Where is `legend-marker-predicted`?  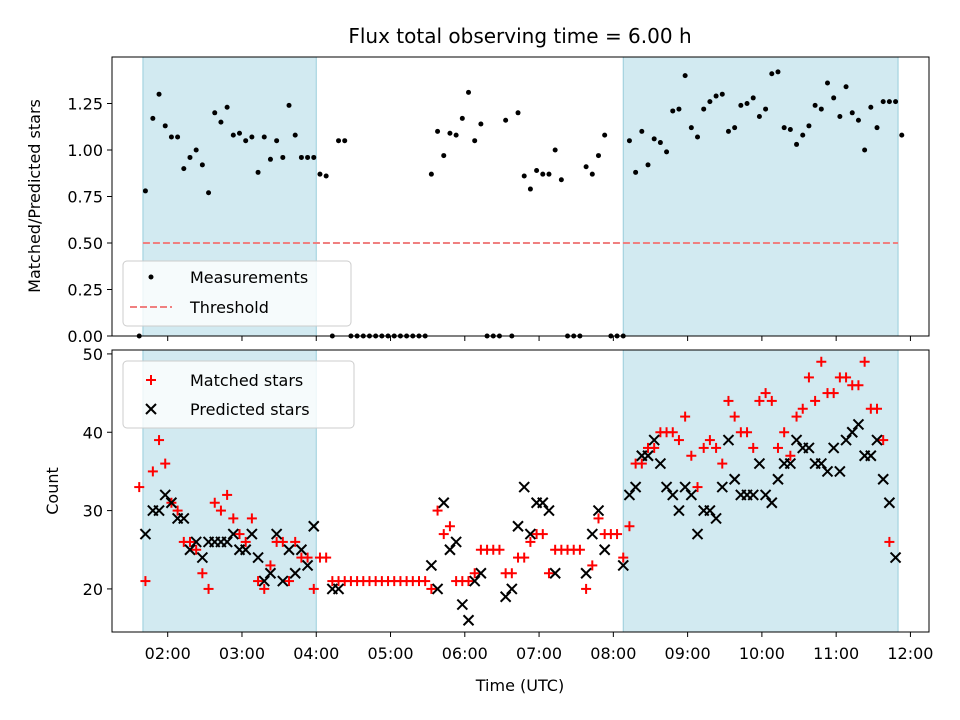
legend-marker-predicted is located at coordinates (151, 409).